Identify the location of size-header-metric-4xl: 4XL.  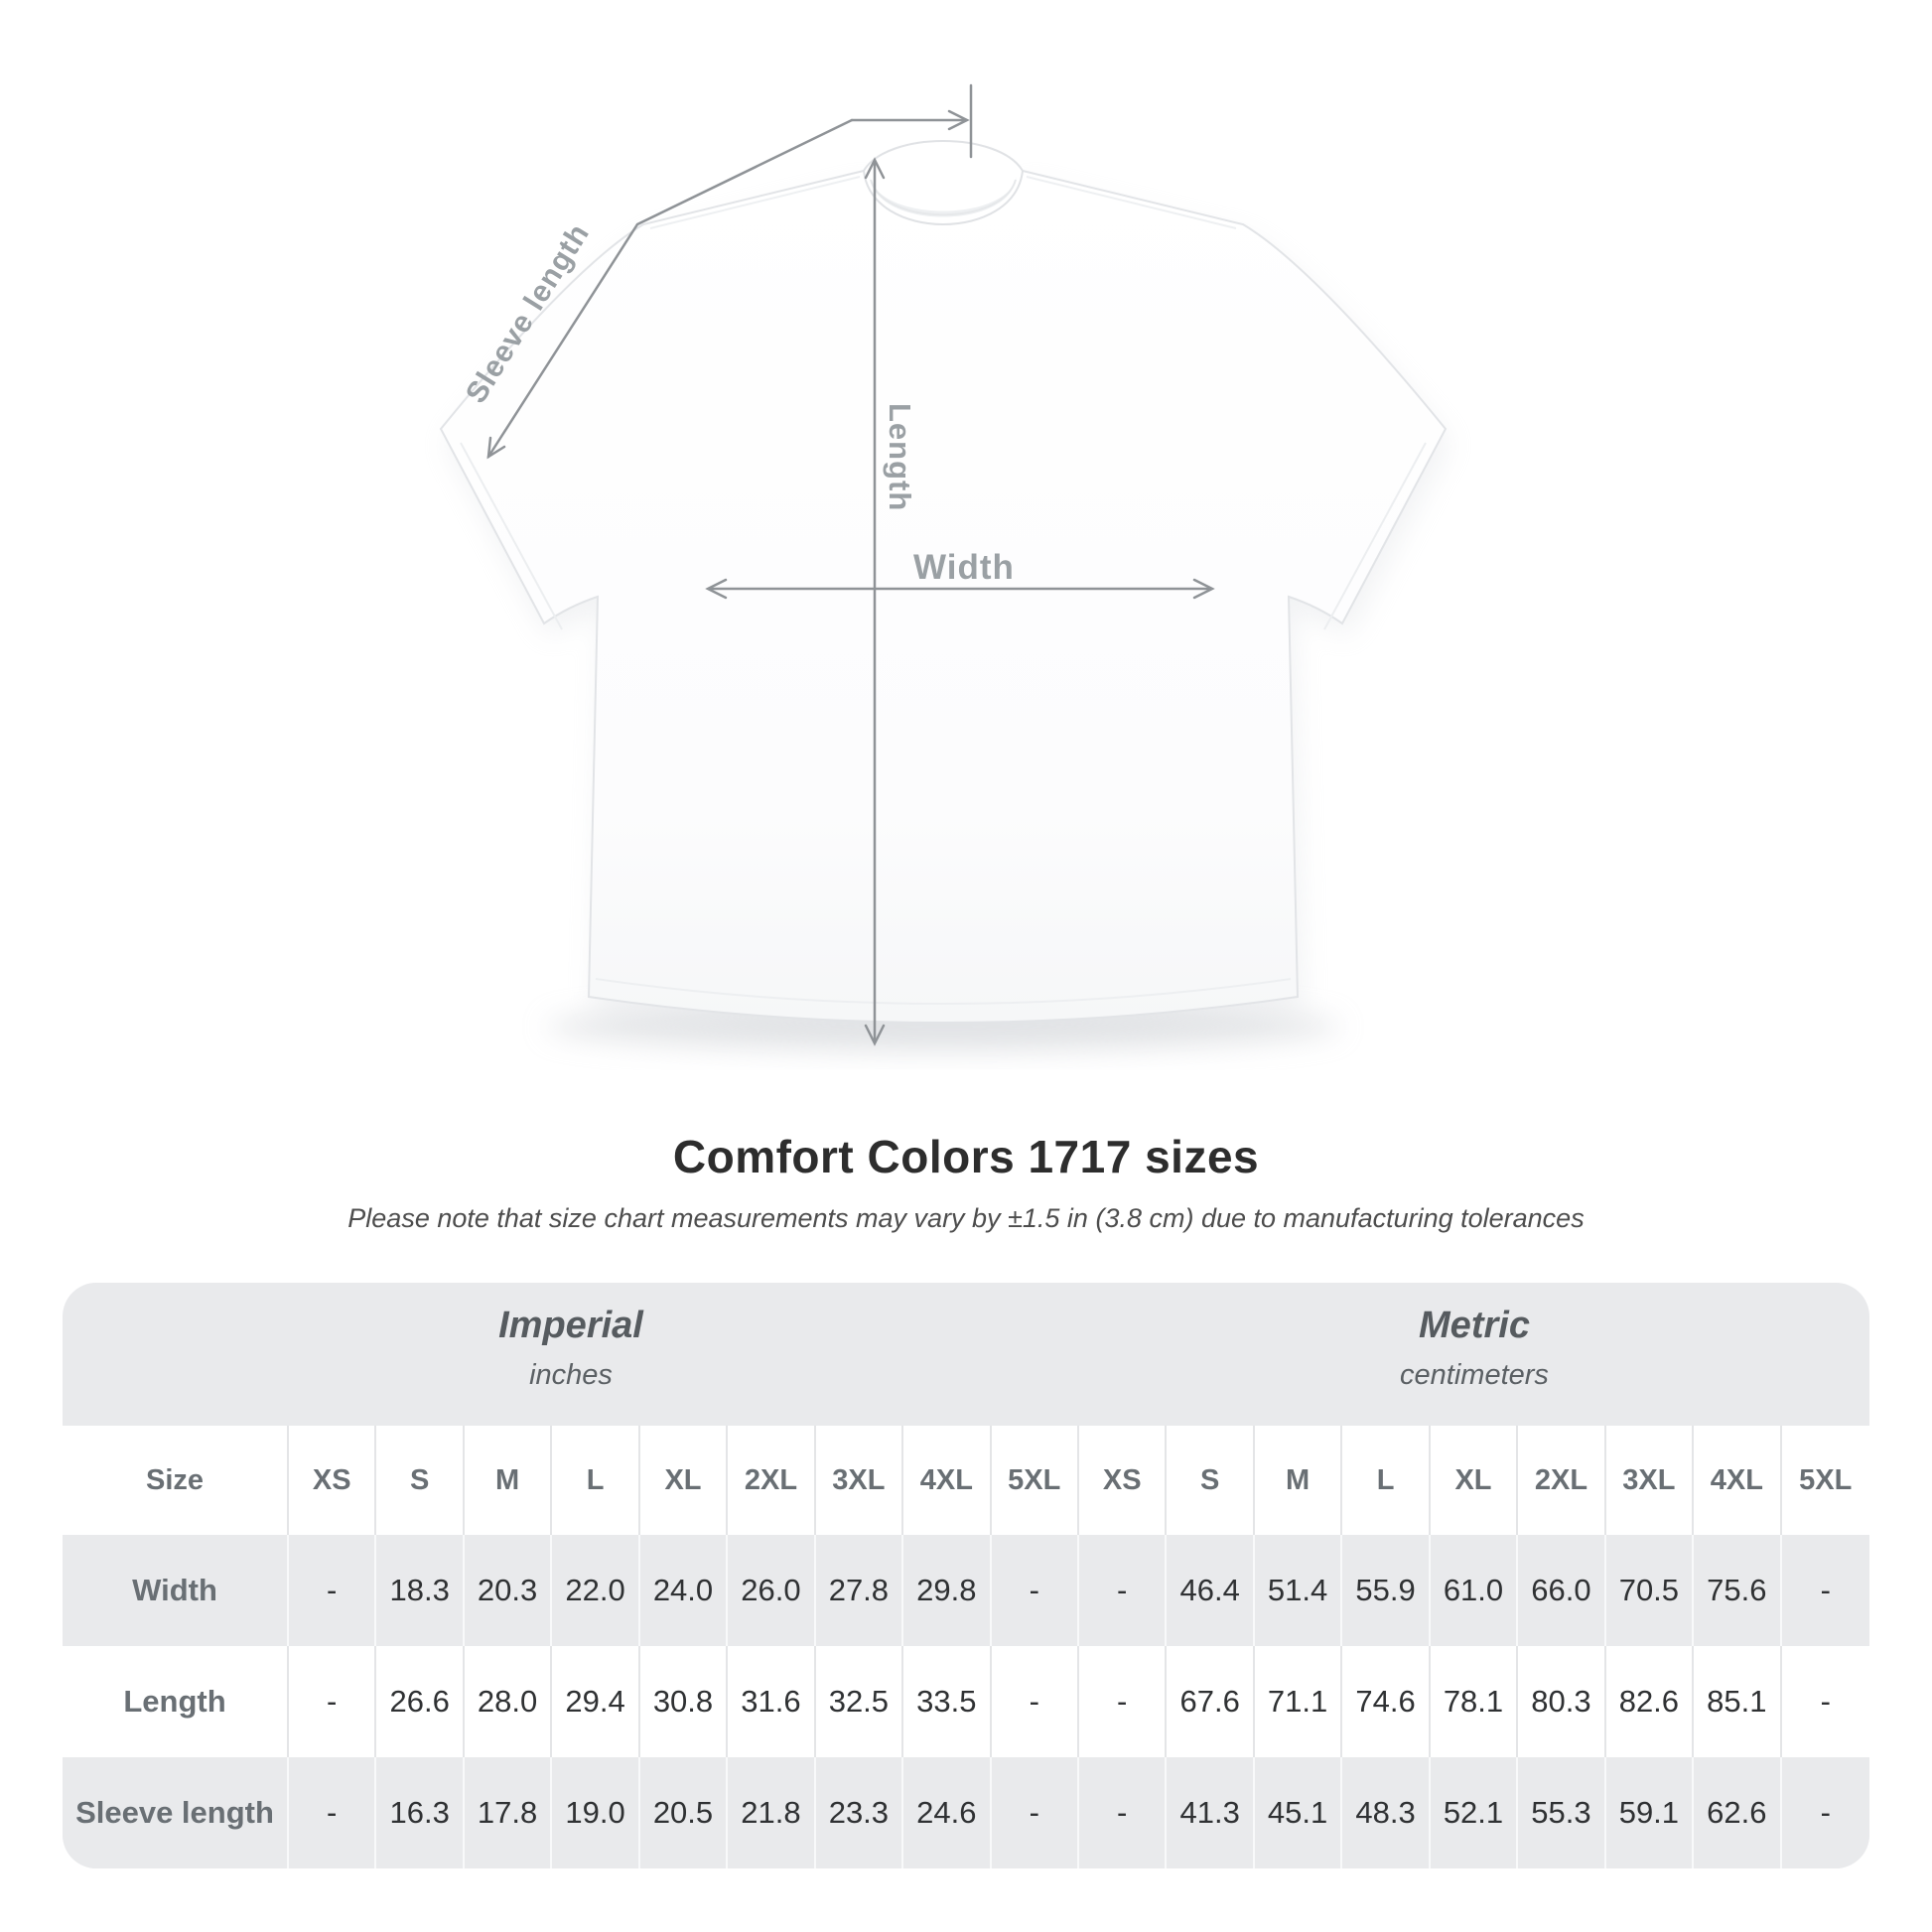
(1738, 1480).